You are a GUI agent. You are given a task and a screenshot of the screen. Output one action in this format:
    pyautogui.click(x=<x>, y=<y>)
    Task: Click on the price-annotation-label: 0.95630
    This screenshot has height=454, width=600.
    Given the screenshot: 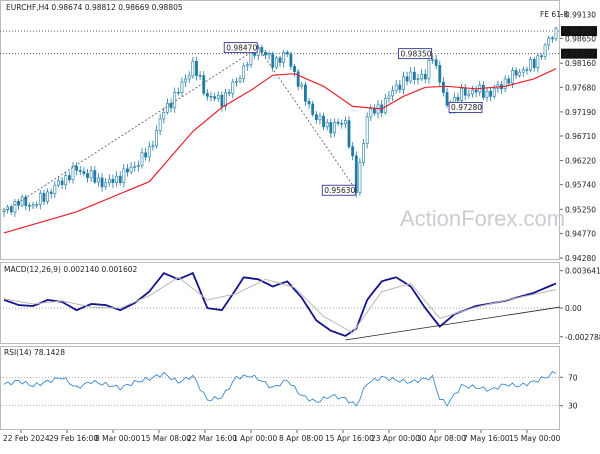 What is the action you would take?
    pyautogui.click(x=339, y=190)
    